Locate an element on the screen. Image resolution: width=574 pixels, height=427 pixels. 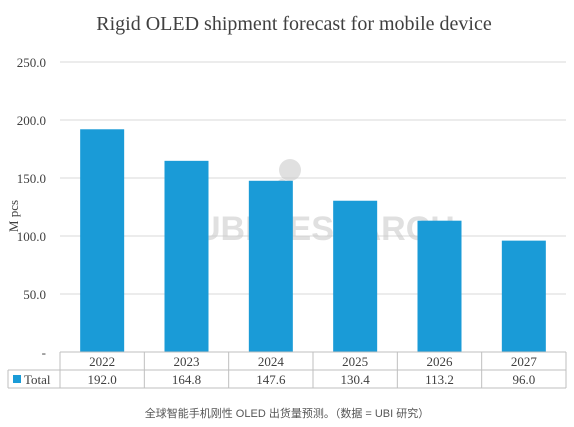
bar-2026 is located at coordinates (439, 286).